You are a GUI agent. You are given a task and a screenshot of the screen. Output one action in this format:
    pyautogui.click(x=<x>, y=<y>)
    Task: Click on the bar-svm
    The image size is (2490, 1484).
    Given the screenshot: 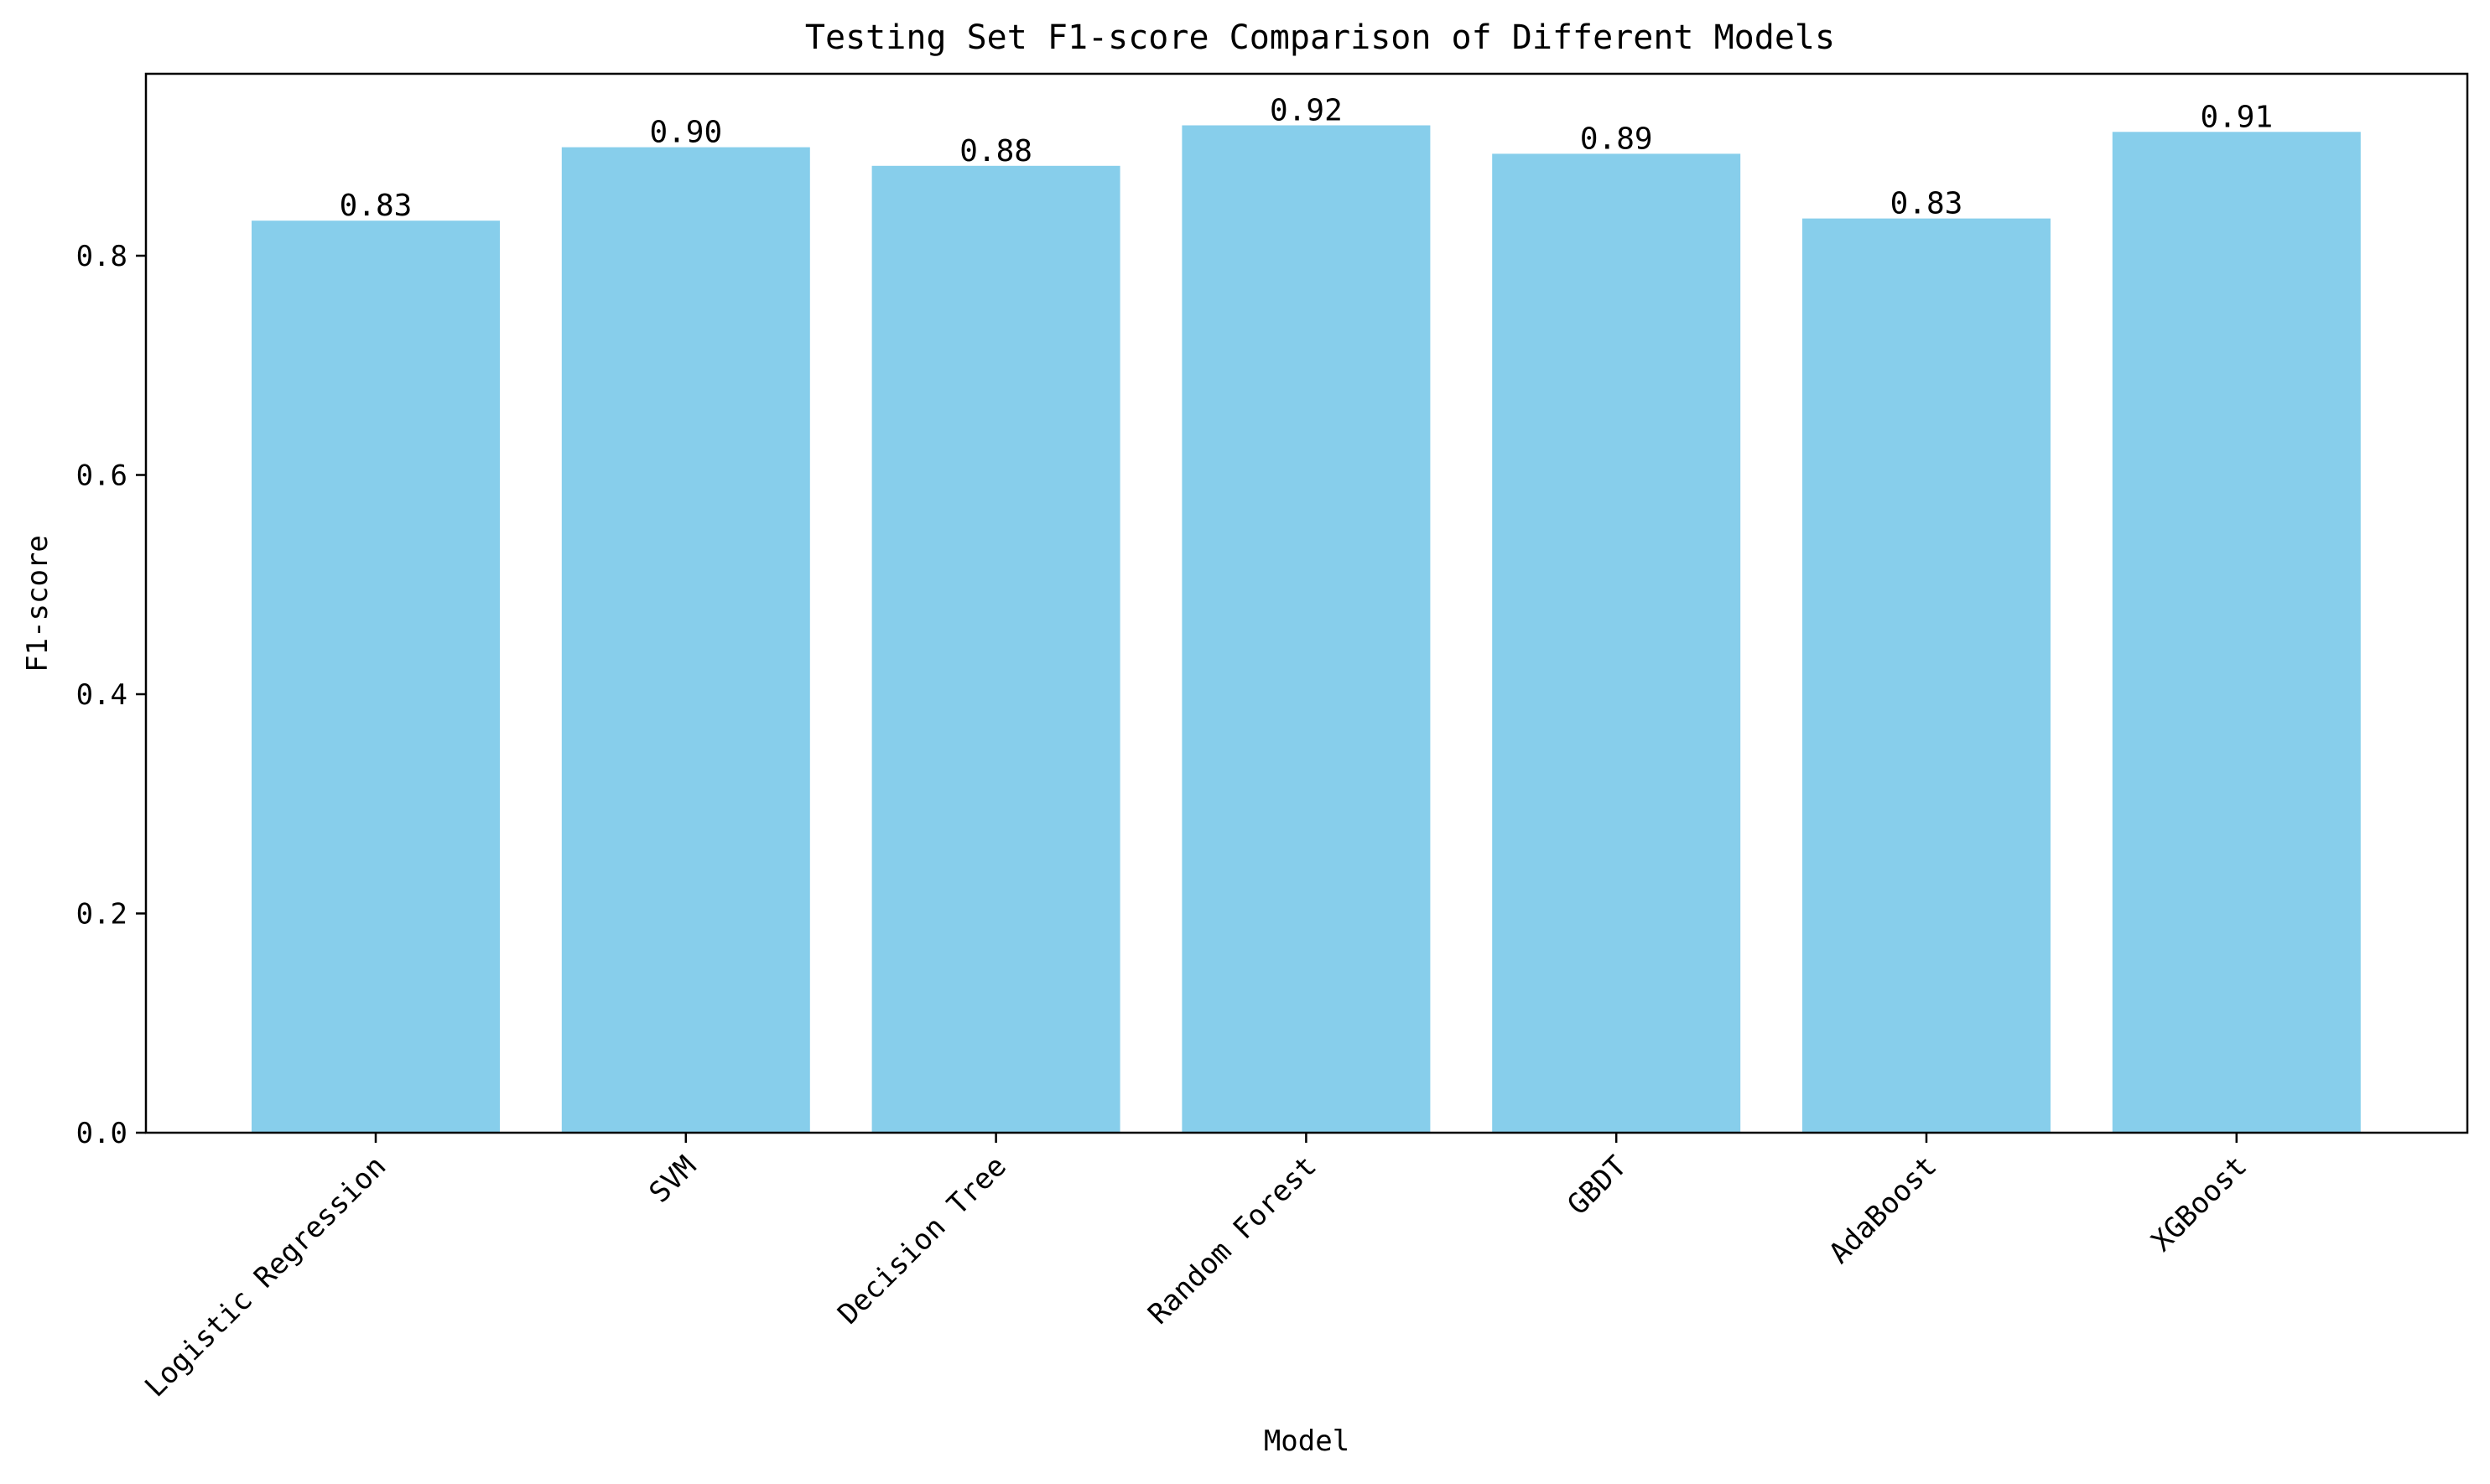 What is the action you would take?
    pyautogui.click(x=685, y=640)
    